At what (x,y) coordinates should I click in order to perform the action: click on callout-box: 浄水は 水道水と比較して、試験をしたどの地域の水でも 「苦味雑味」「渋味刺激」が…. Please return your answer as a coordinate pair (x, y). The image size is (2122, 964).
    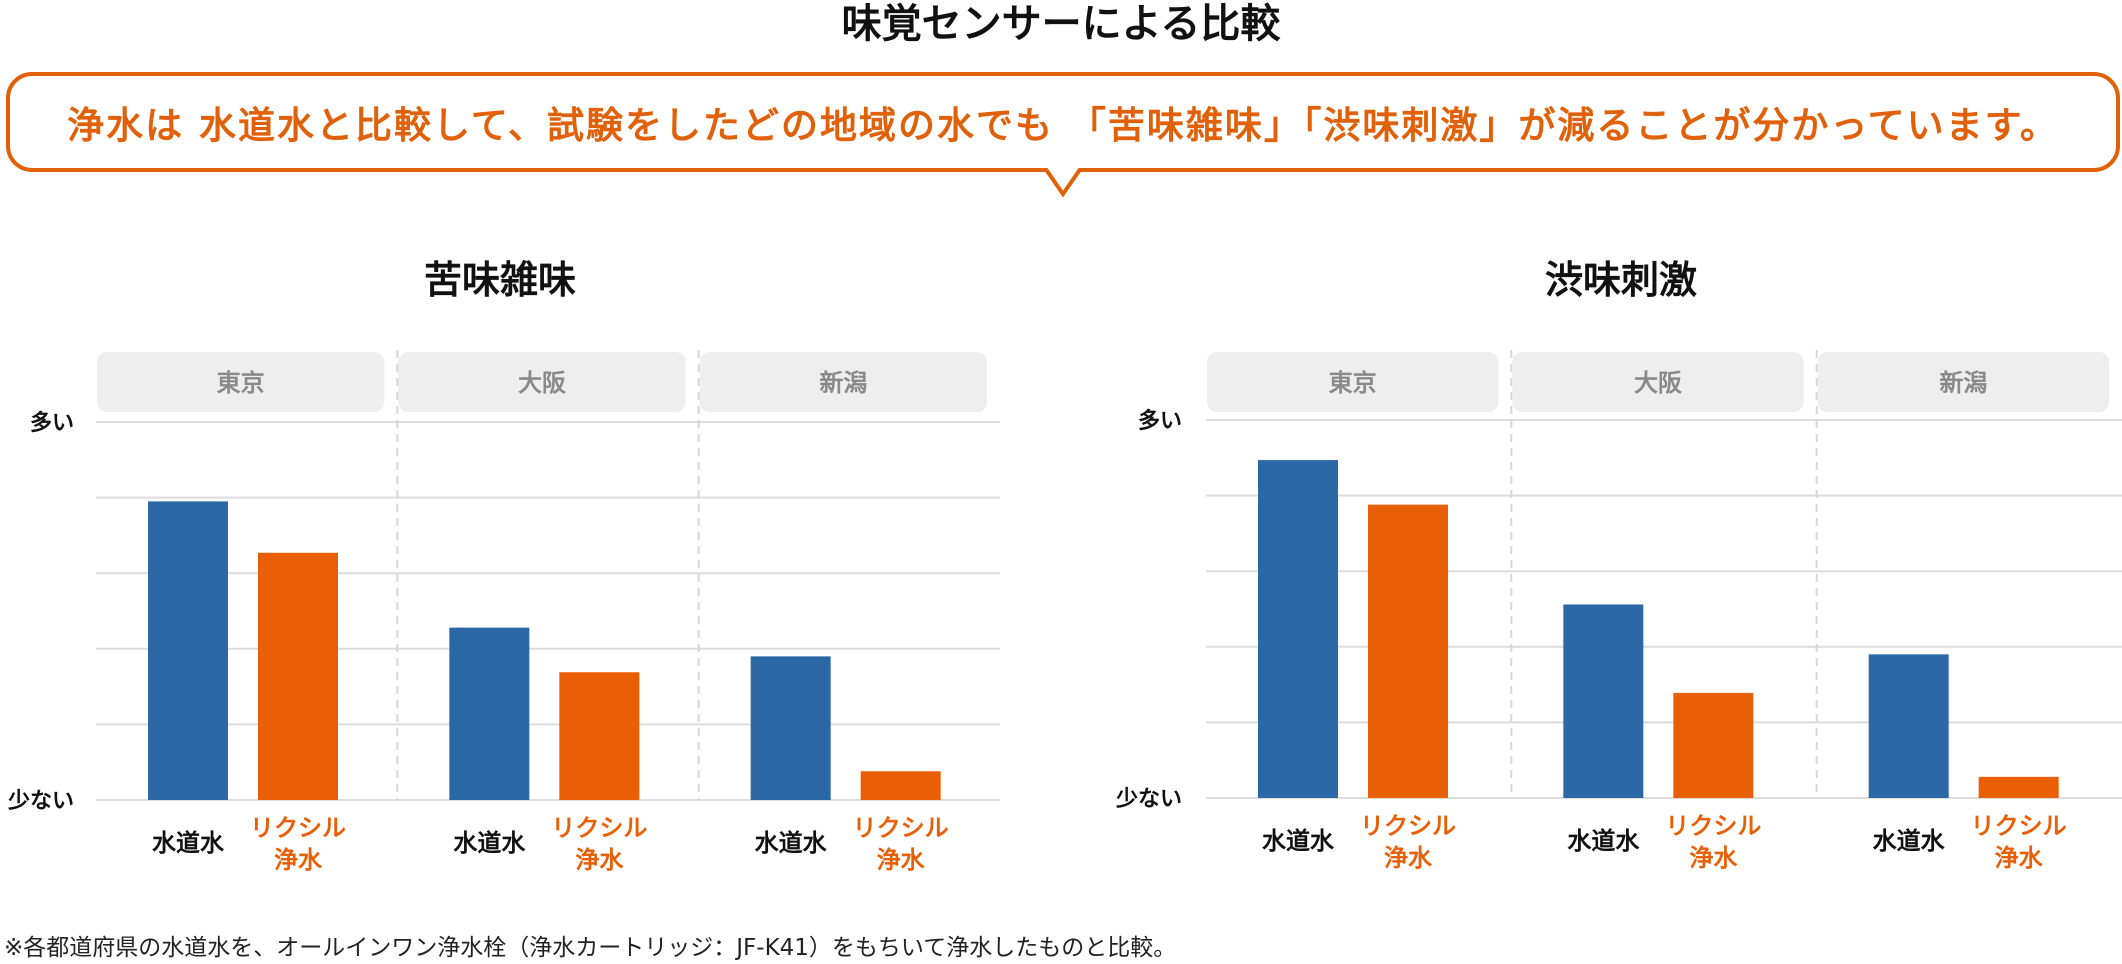
    Looking at the image, I should click on (1063, 122).